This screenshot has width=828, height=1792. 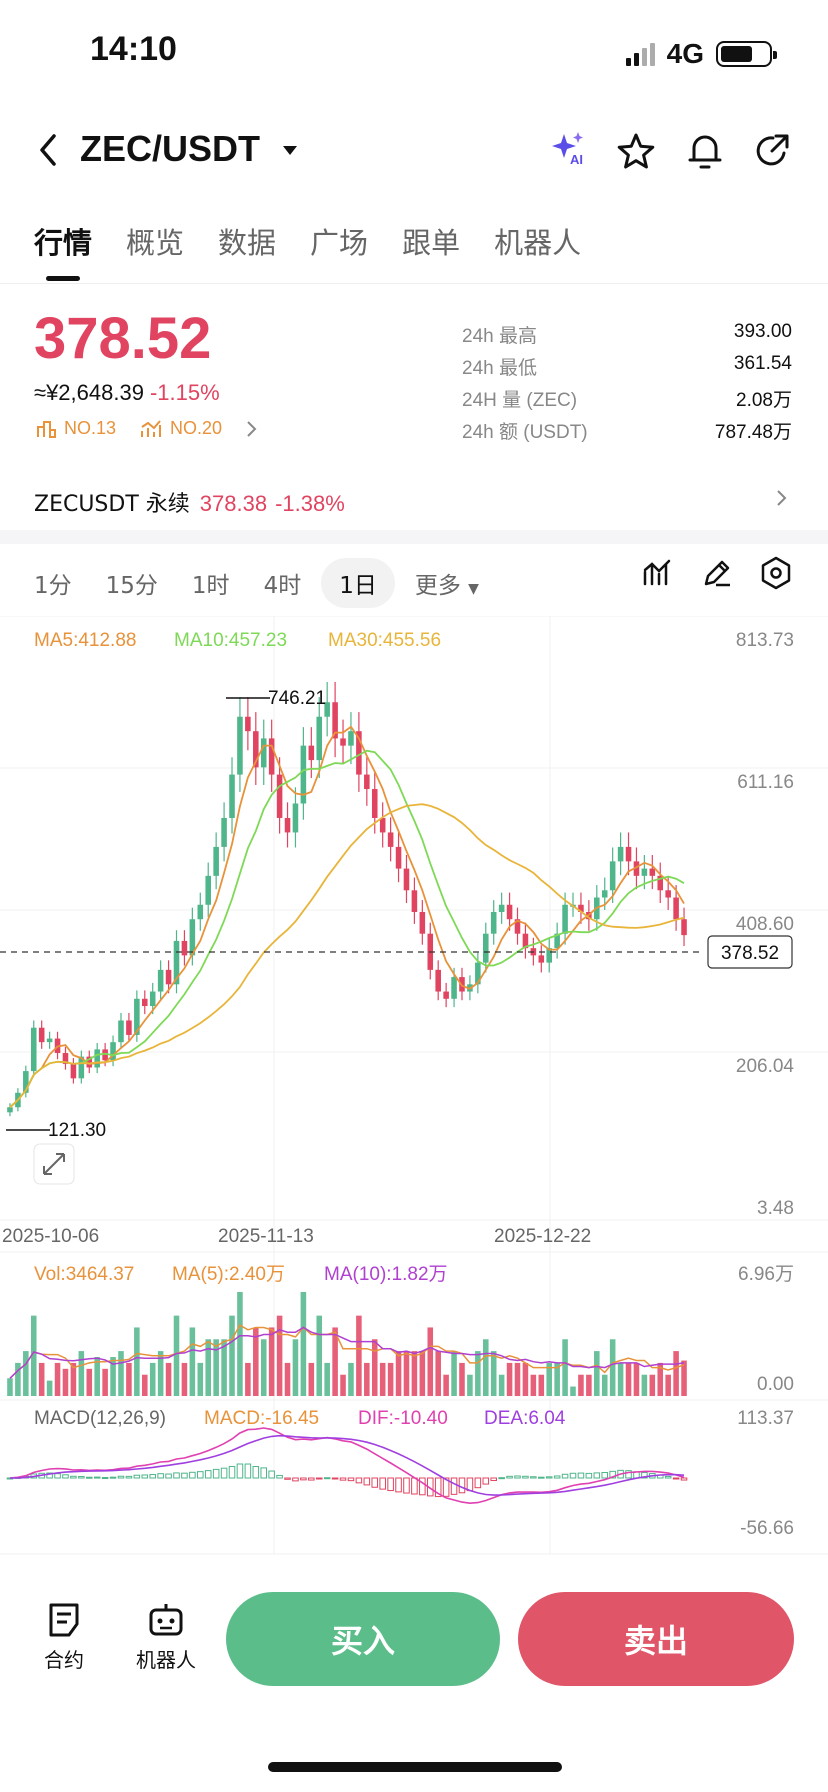 What do you see at coordinates (84, 1274) in the screenshot?
I see `vol-legend: Vol:3464.37` at bounding box center [84, 1274].